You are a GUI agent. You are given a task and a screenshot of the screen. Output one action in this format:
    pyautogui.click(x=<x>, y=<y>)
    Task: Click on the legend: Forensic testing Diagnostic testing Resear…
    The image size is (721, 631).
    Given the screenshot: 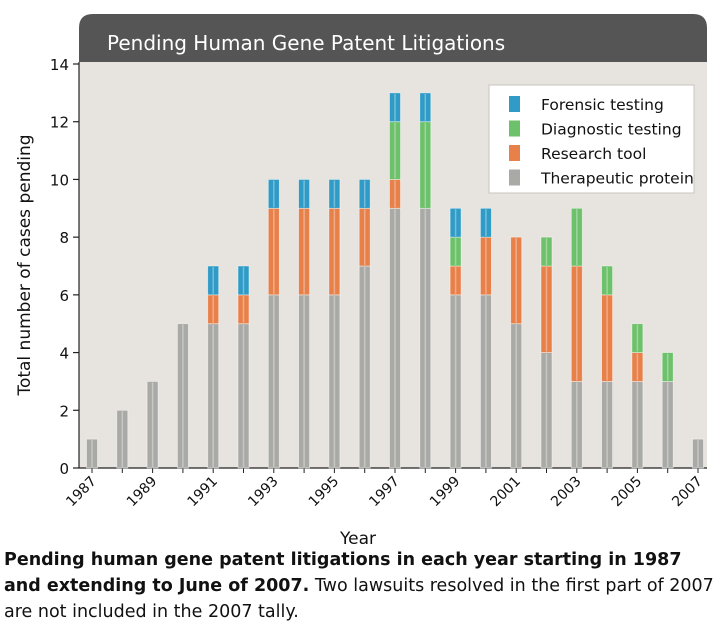 What is the action you would take?
    pyautogui.click(x=591, y=139)
    